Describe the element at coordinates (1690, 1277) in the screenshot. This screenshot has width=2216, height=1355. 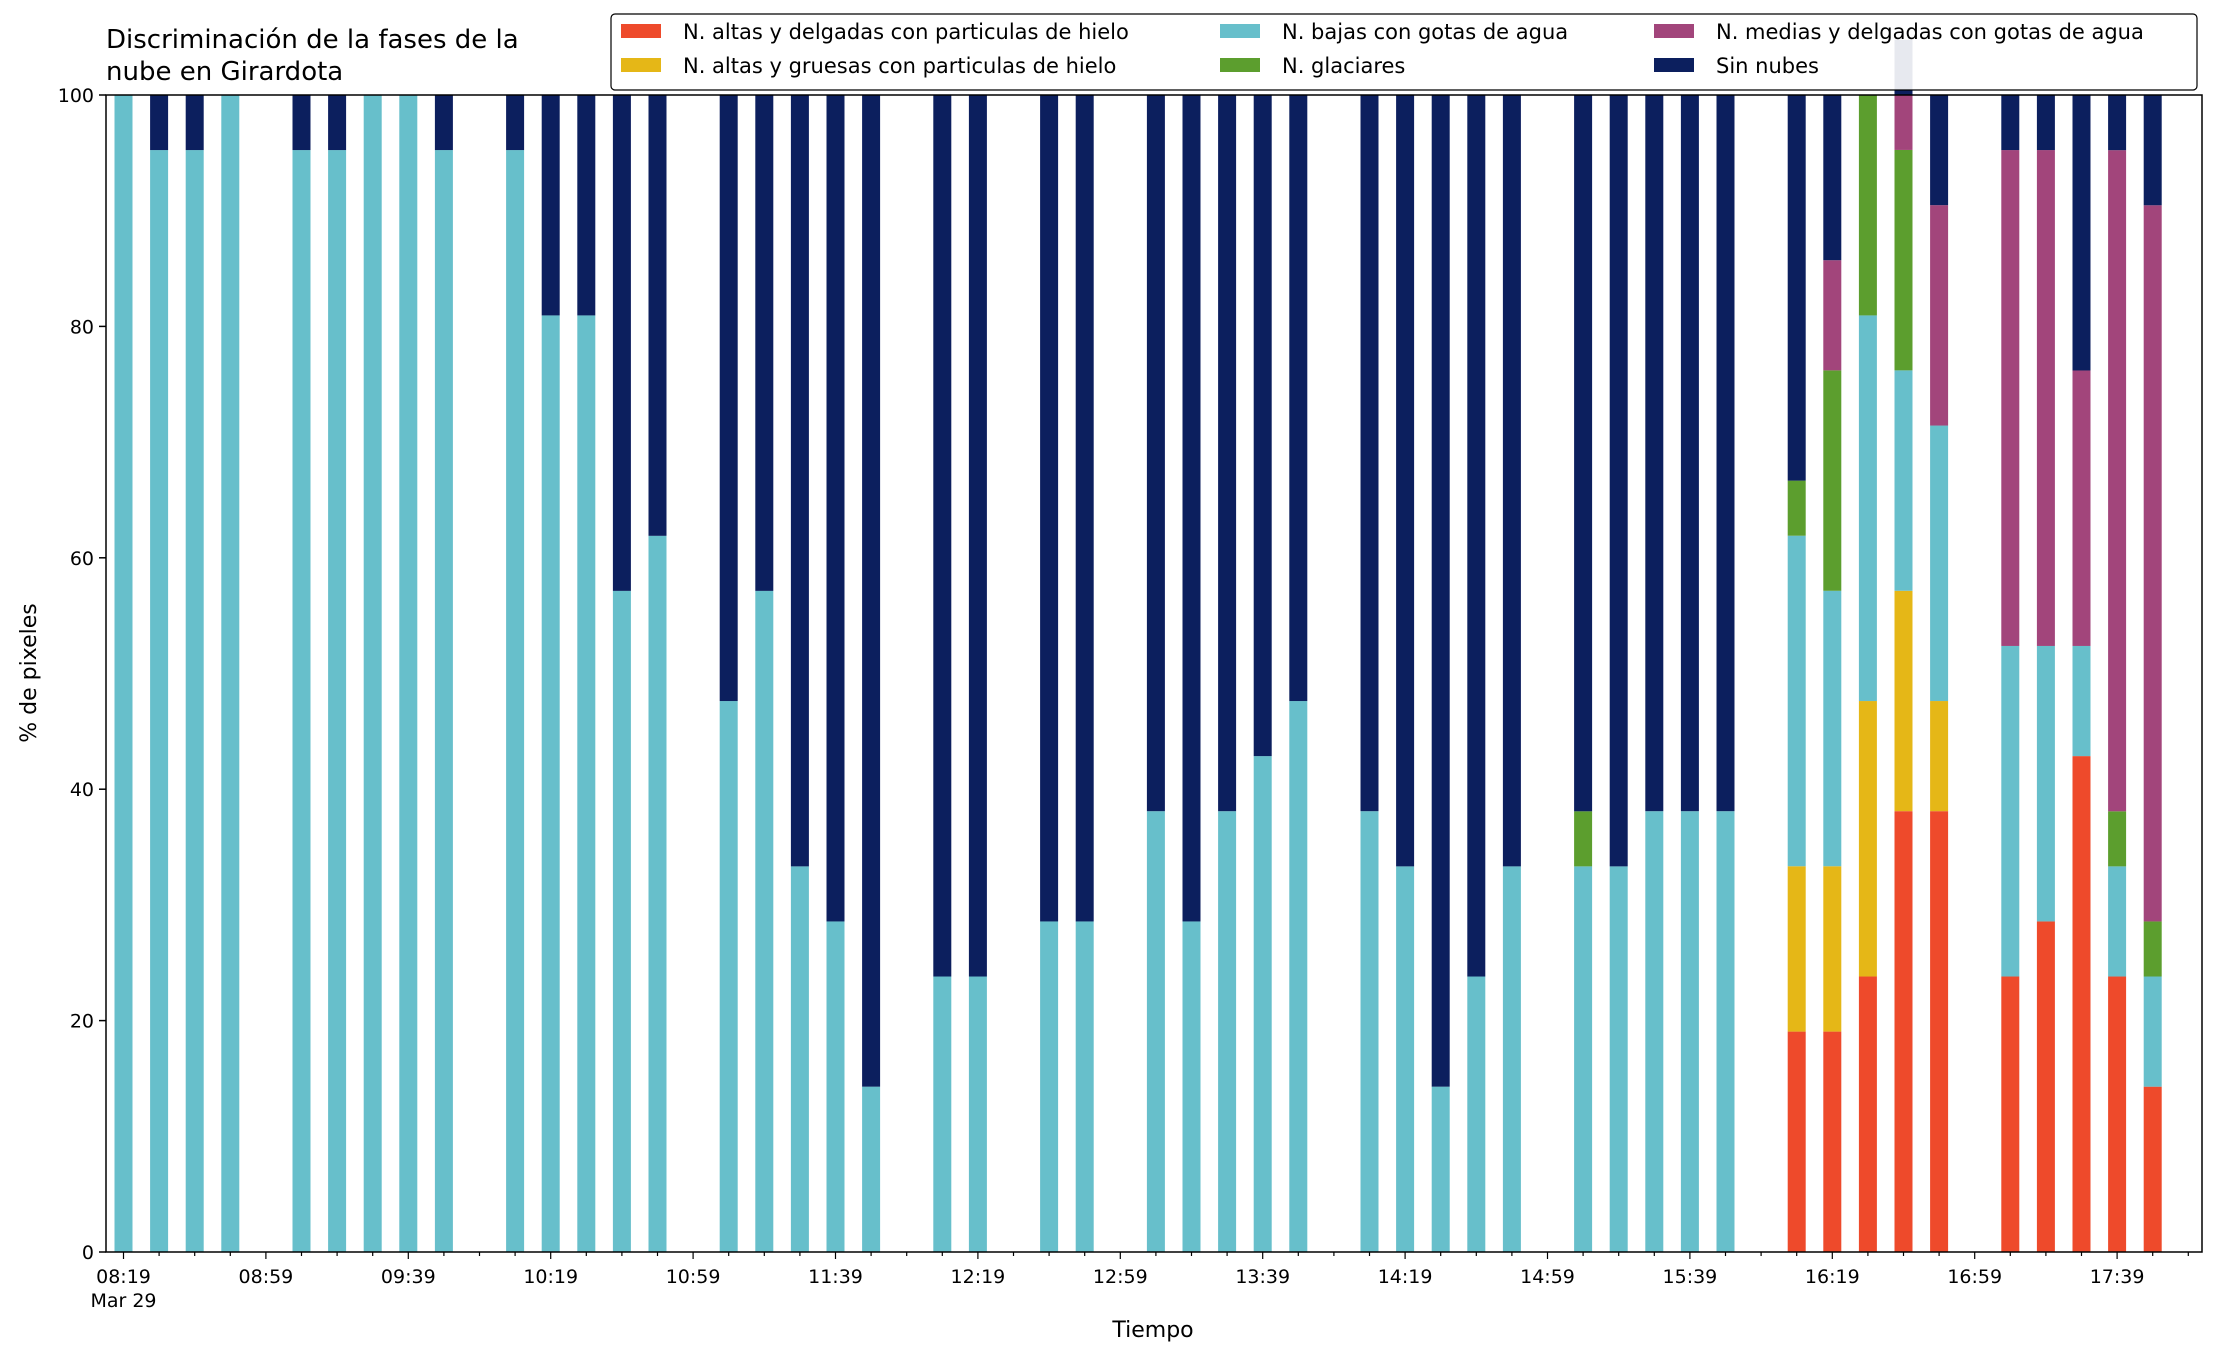
I see `x-tick-label: 15:39` at that location.